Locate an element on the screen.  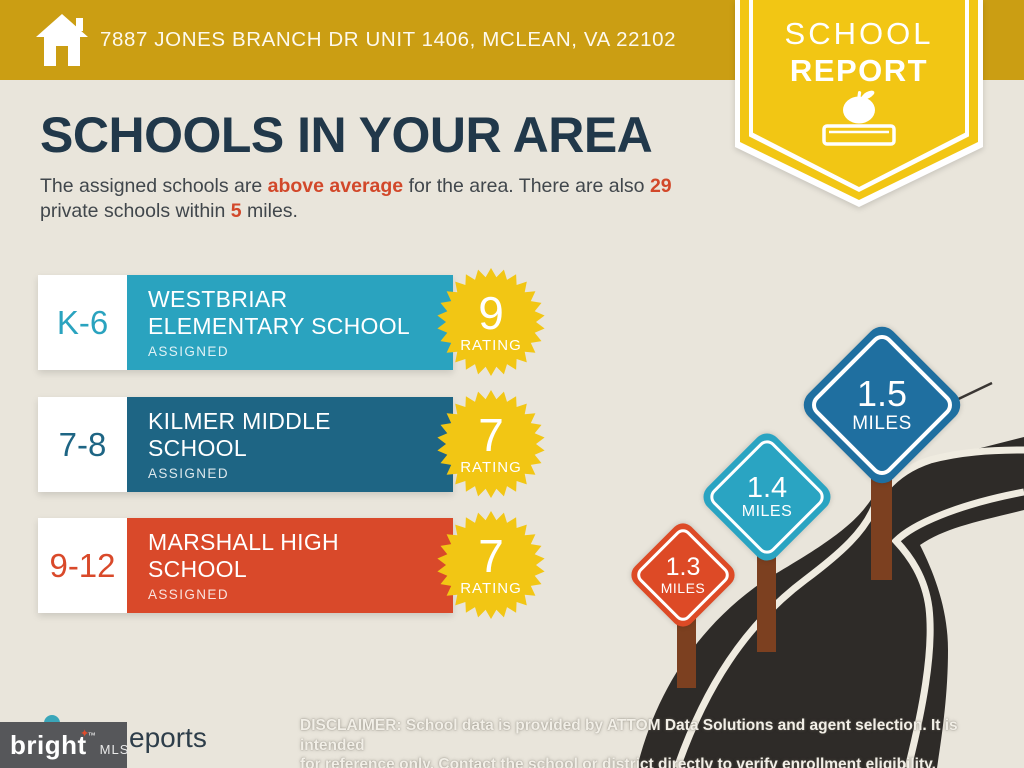
rating-badge-elementary: 9 RATING is located at coordinates (491, 322).